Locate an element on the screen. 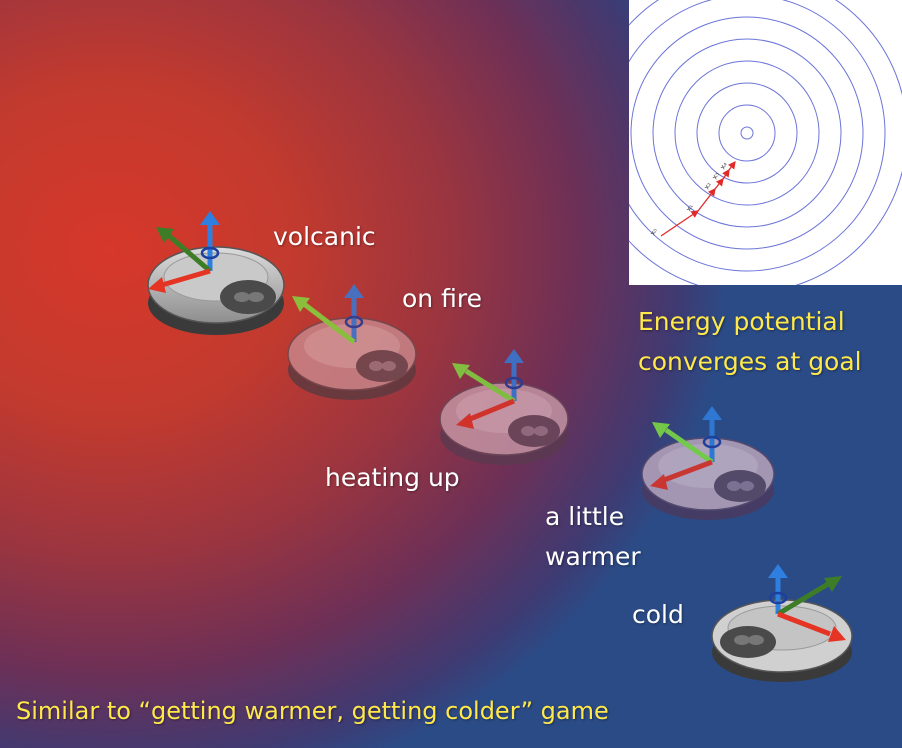 This screenshot has width=902, height=748. robot-volcanic is located at coordinates (216, 273).